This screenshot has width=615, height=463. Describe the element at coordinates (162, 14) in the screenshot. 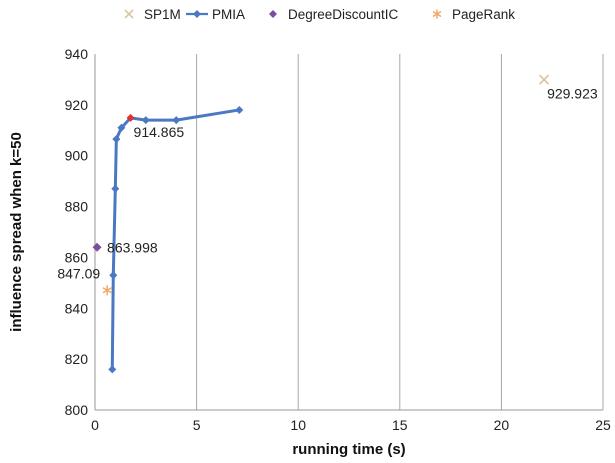

I see `legend-label-sp1m: SP1M` at that location.